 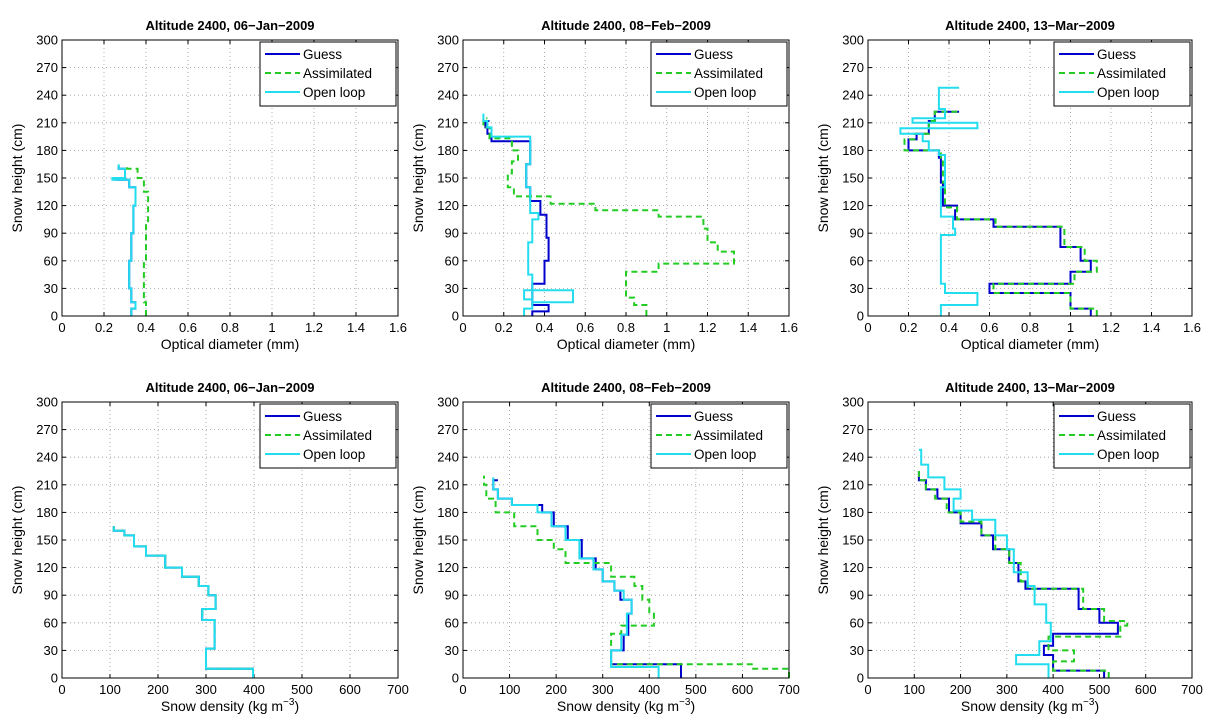 I want to click on chart-title: Altitude 2400, 06−Jan−2009, so click(x=229, y=387).